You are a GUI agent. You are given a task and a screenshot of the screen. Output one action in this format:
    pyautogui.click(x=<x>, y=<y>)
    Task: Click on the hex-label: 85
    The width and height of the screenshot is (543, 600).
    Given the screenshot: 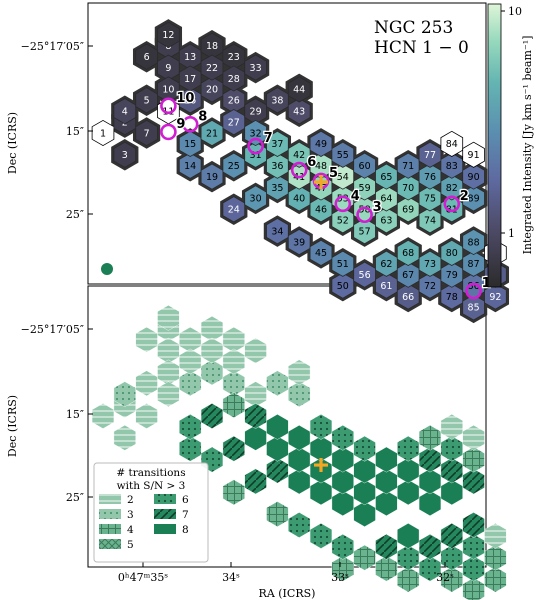 What is the action you would take?
    pyautogui.click(x=474, y=308)
    